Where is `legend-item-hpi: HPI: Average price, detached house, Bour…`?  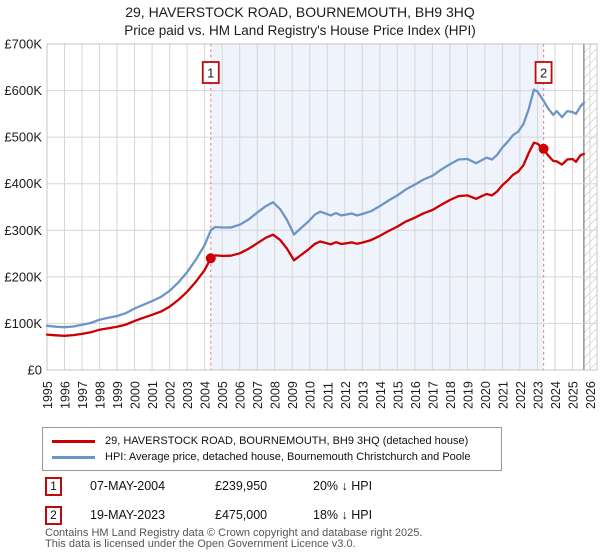 legend-item-hpi: HPI: Average price, detached house, Bour… is located at coordinates (273, 457).